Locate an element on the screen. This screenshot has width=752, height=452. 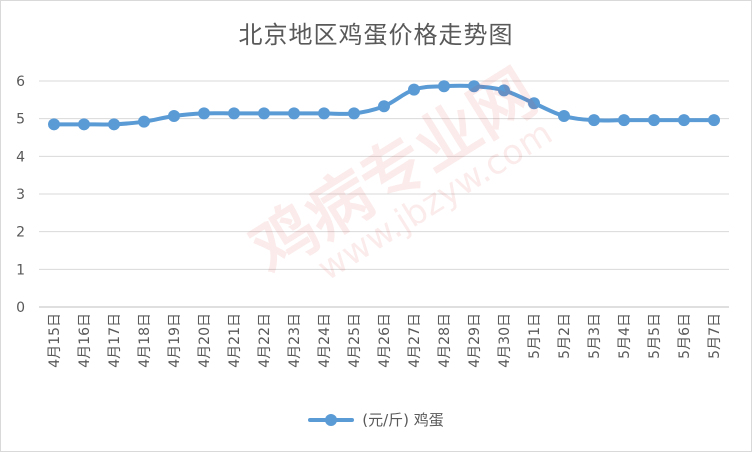
x-tick-label: 4月28日 is located at coordinates (445, 340).